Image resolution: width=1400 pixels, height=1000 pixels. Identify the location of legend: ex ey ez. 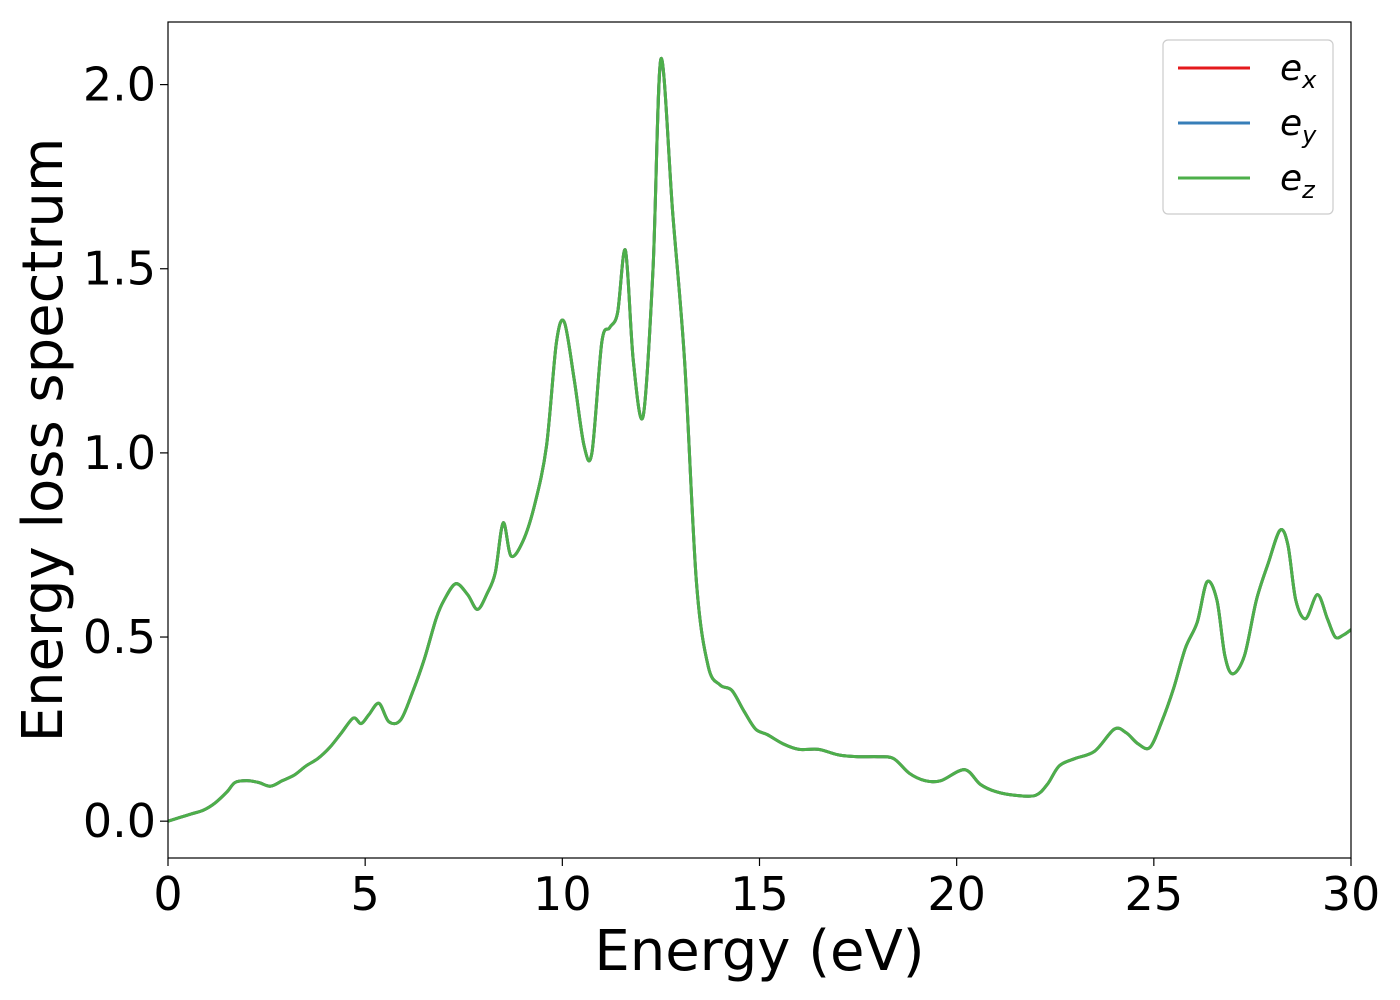
(1248, 127).